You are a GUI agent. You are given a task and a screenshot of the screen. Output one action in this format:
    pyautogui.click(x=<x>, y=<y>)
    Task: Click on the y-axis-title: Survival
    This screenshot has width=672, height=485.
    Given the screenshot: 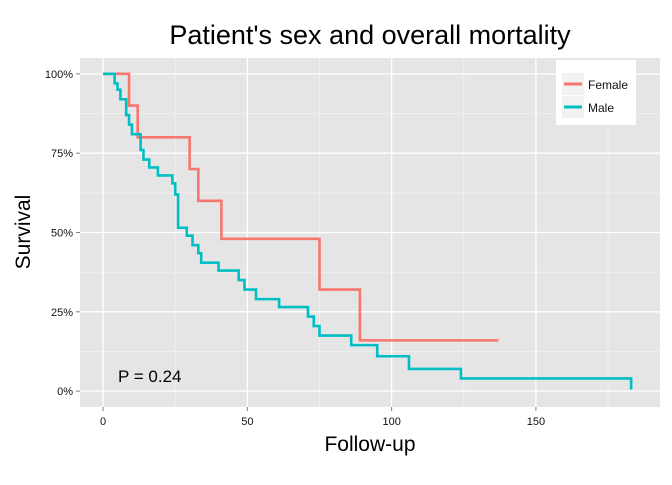 What is the action you would take?
    pyautogui.click(x=23, y=232)
    